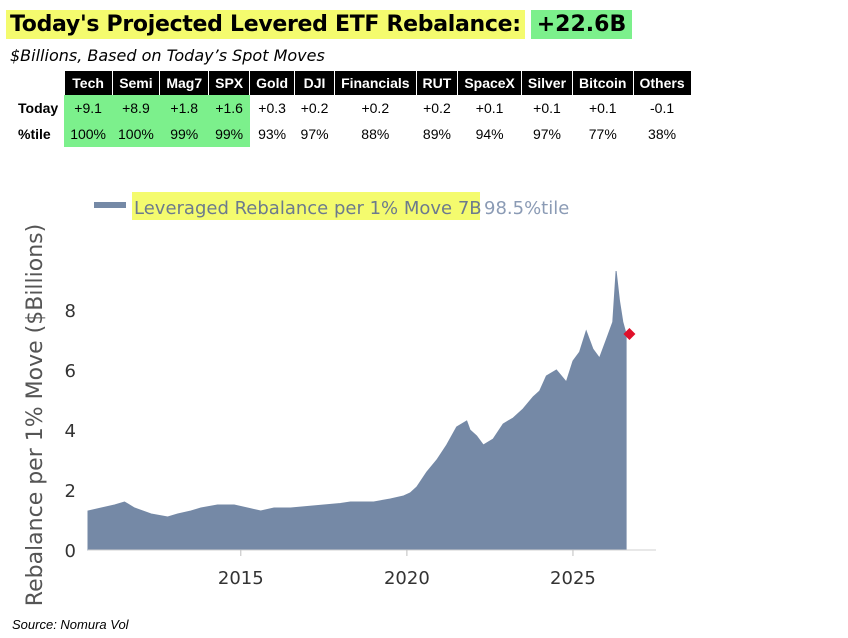  I want to click on table-cell: -0.1, so click(662, 108).